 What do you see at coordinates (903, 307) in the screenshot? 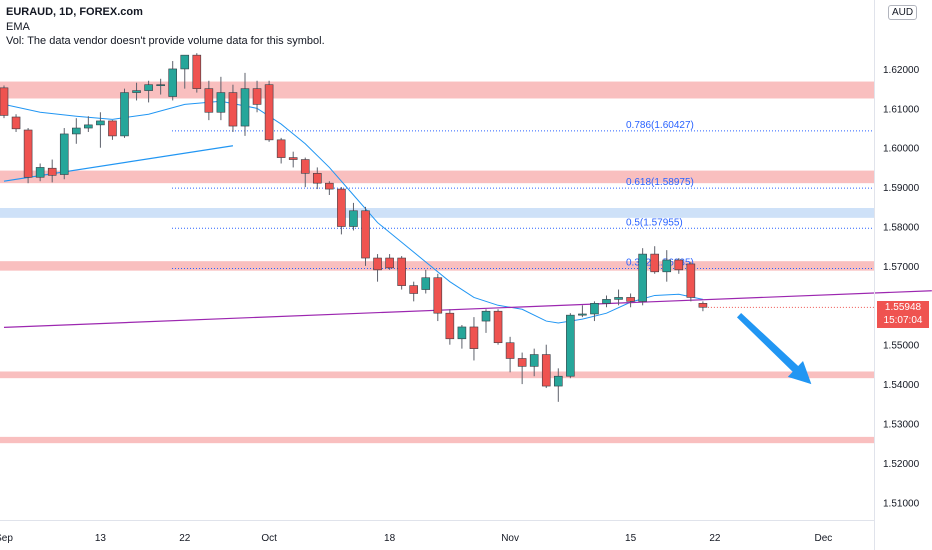
I see `last-price: 1.55948` at bounding box center [903, 307].